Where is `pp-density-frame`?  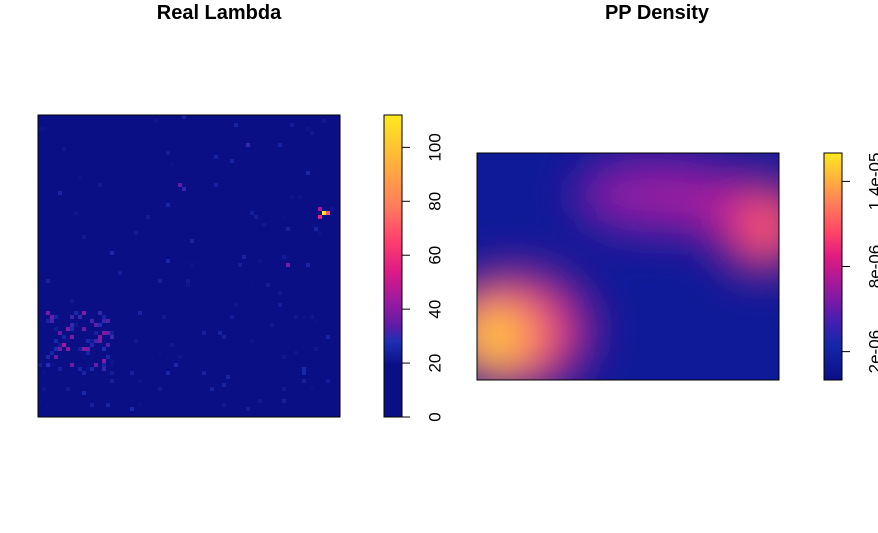
pp-density-frame is located at coordinates (628, 266).